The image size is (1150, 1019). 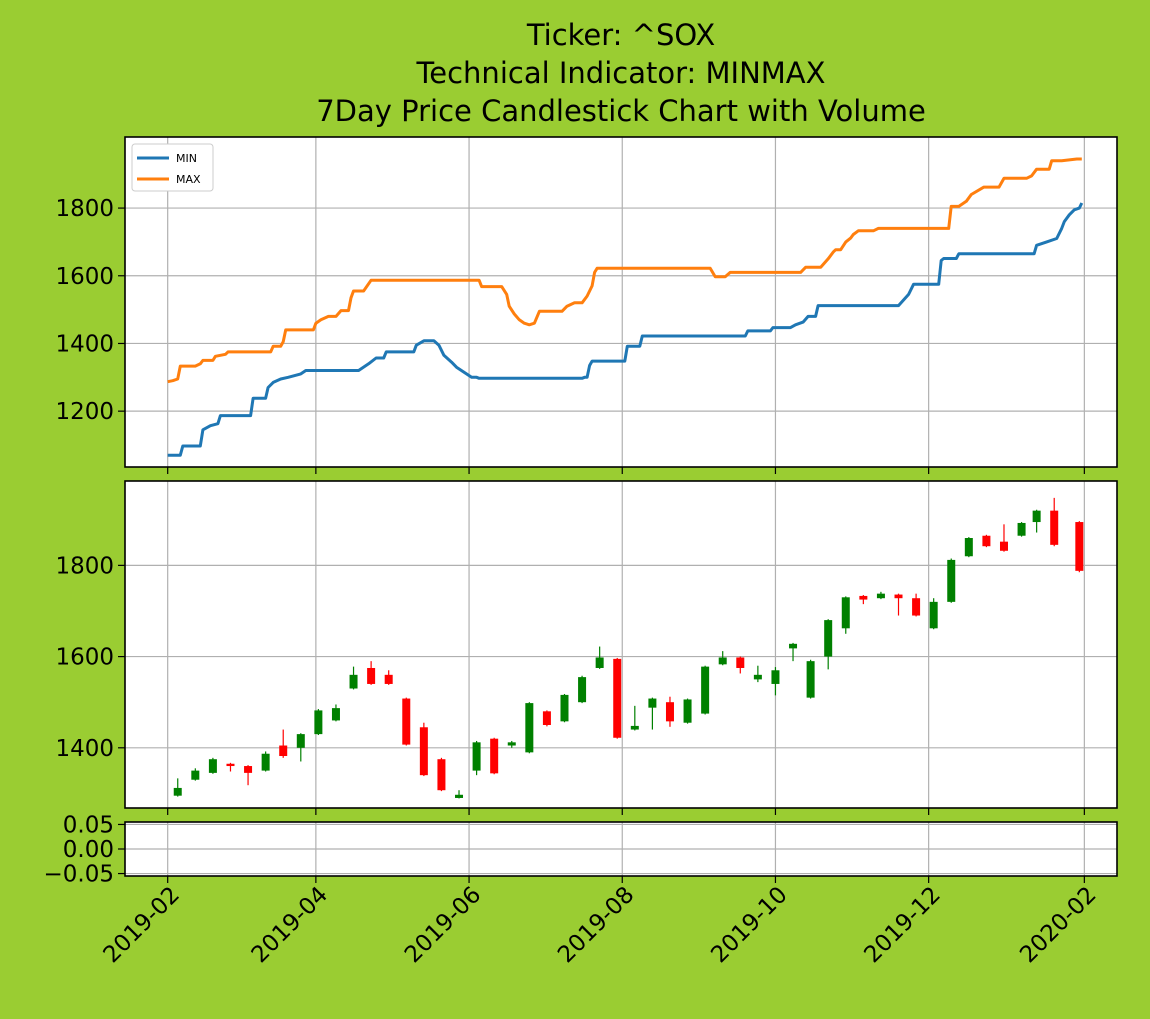 What do you see at coordinates (621, 111) in the screenshot?
I see `title-line-chart-type: 7Day Price Candlestick Chart with Volume` at bounding box center [621, 111].